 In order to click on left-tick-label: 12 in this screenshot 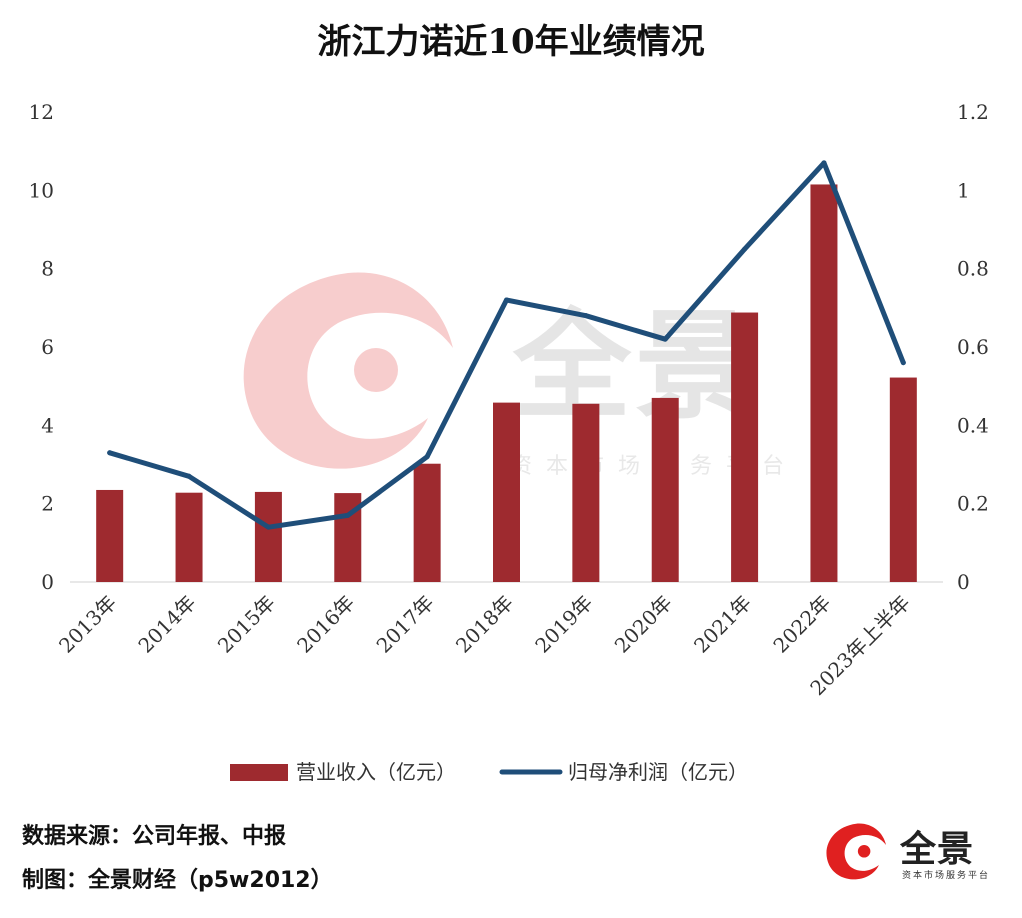, I will do `click(41, 112)`.